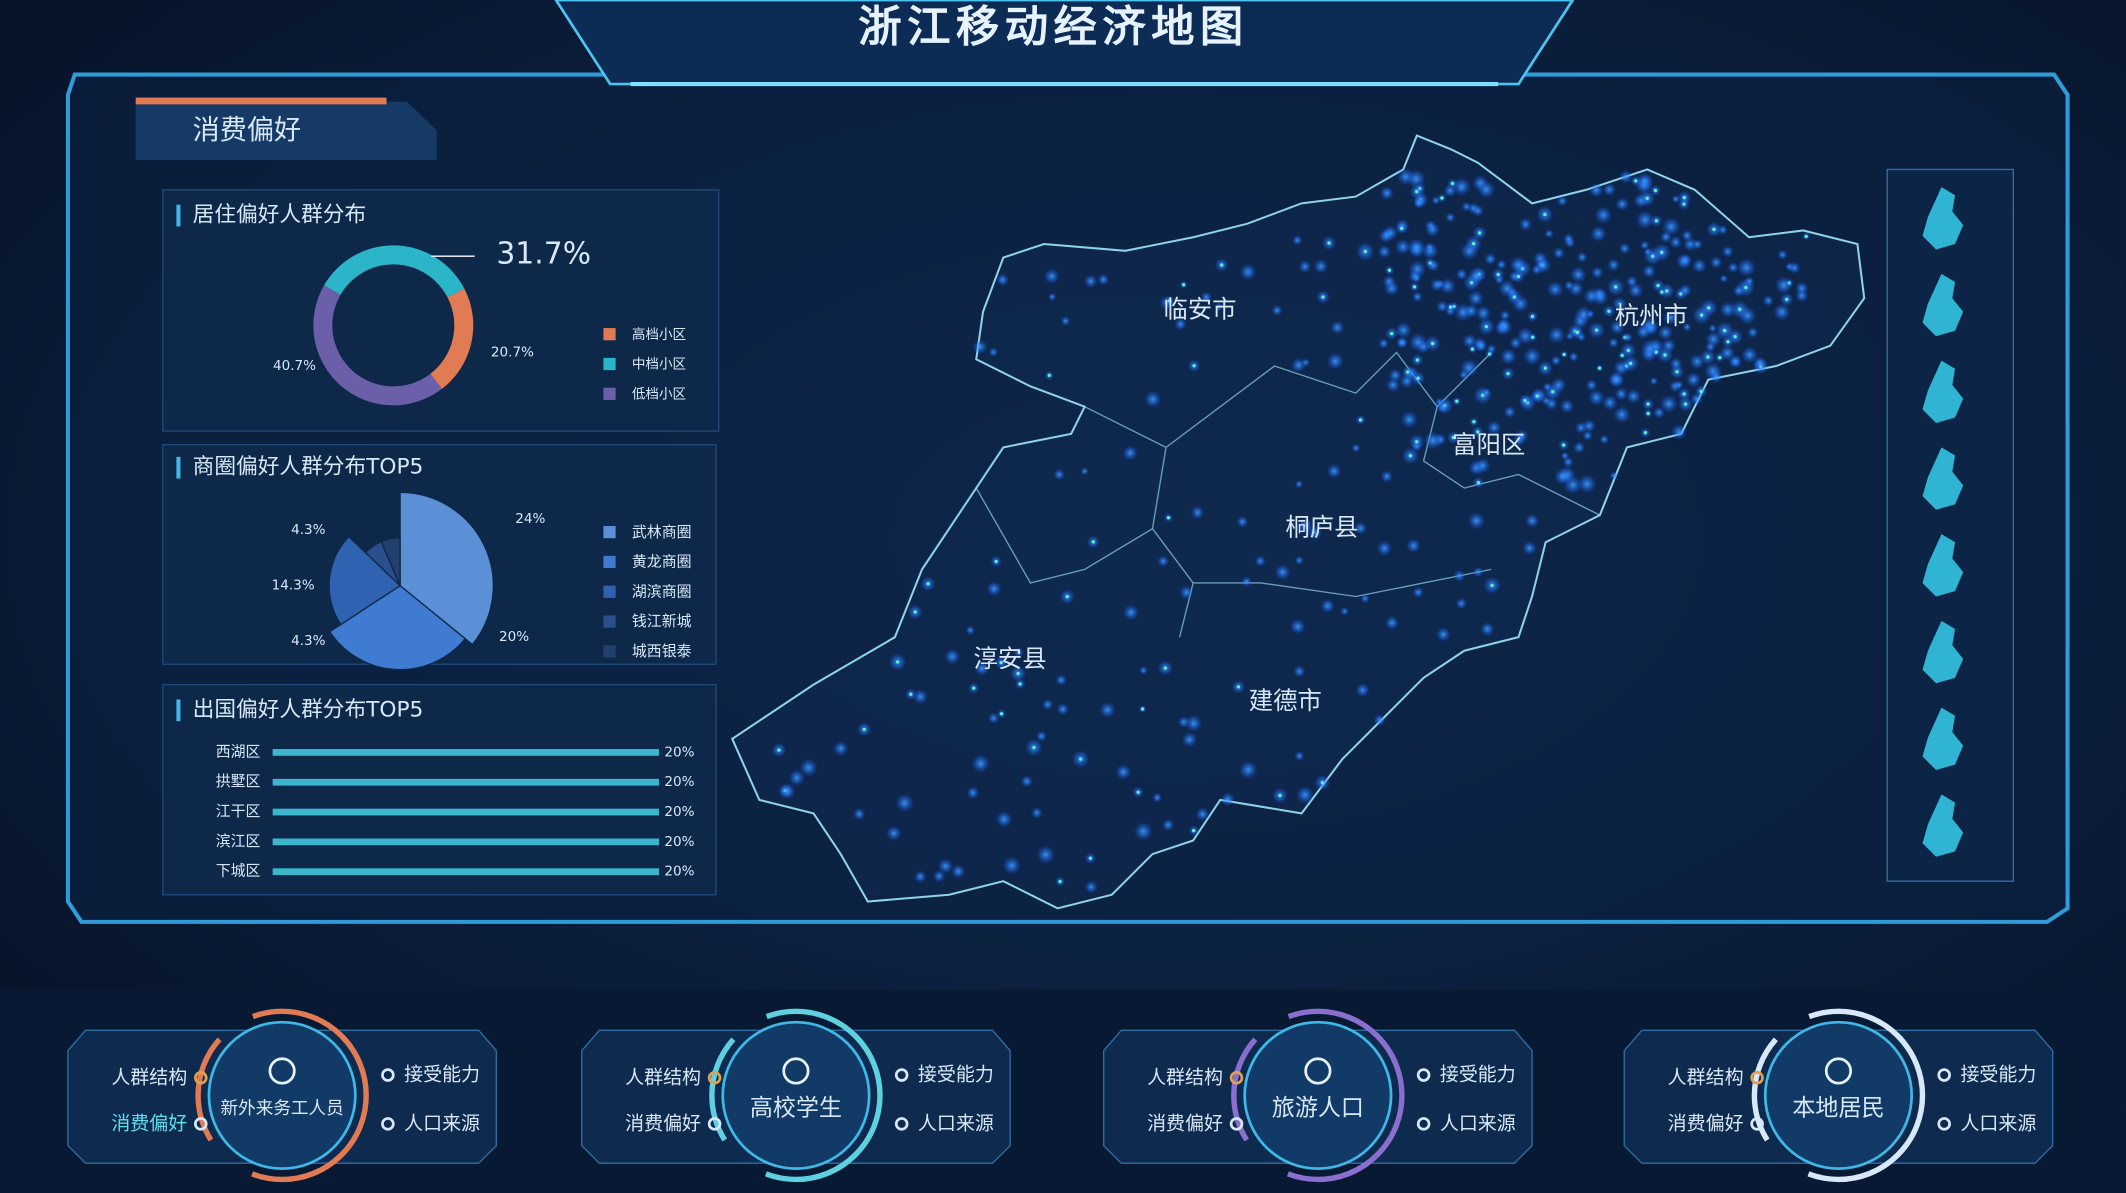 The height and width of the screenshot is (1193, 2126). I want to click on nav-icon, so click(1318, 1071).